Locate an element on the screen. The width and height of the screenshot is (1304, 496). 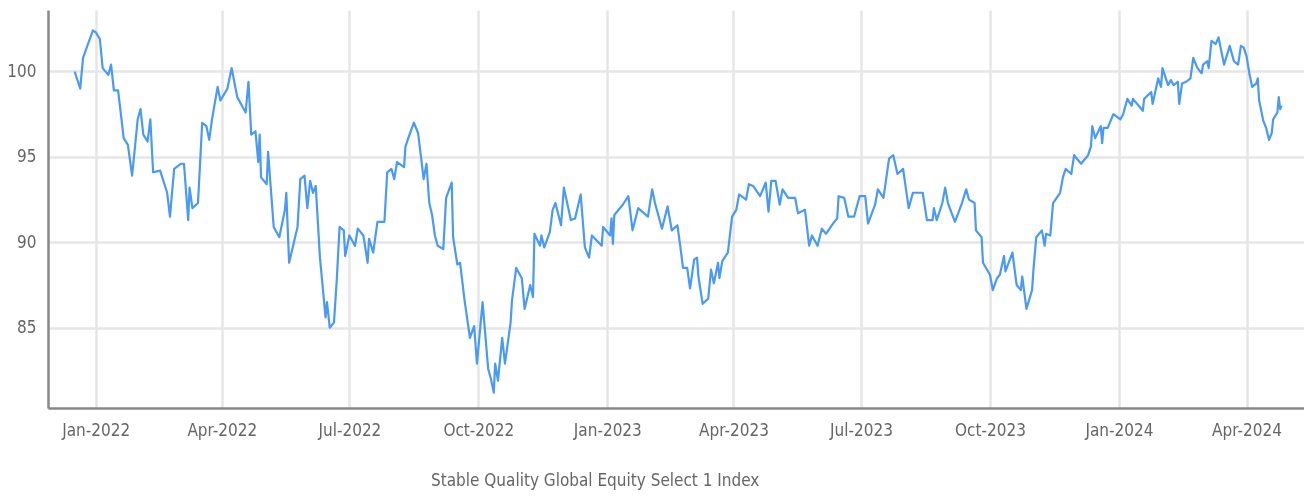
y-tick-label: 100 is located at coordinates (22, 70).